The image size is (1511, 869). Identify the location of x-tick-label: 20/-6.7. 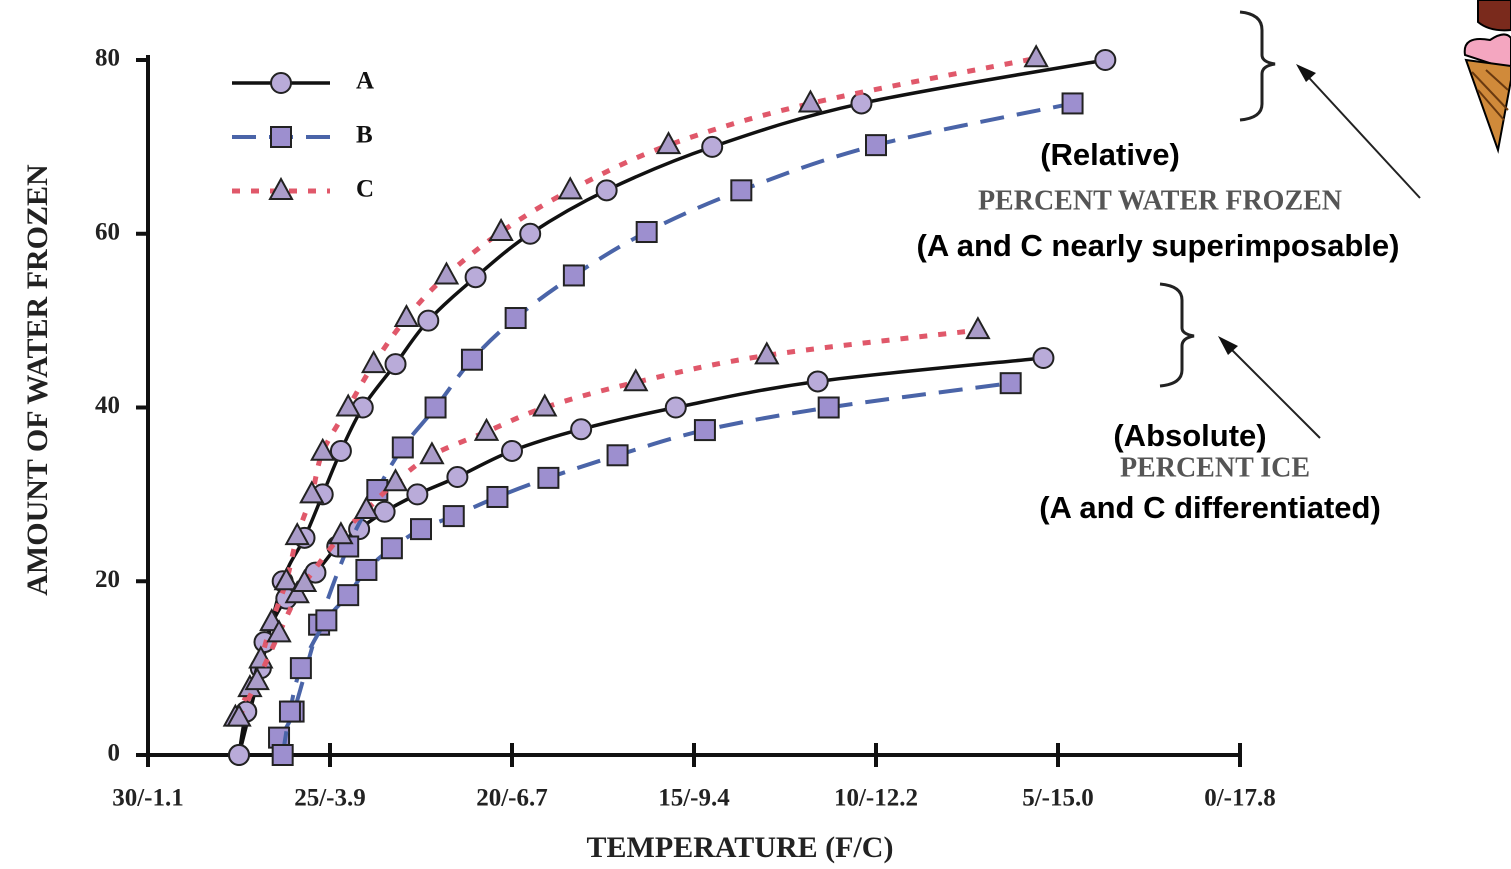
(512, 798).